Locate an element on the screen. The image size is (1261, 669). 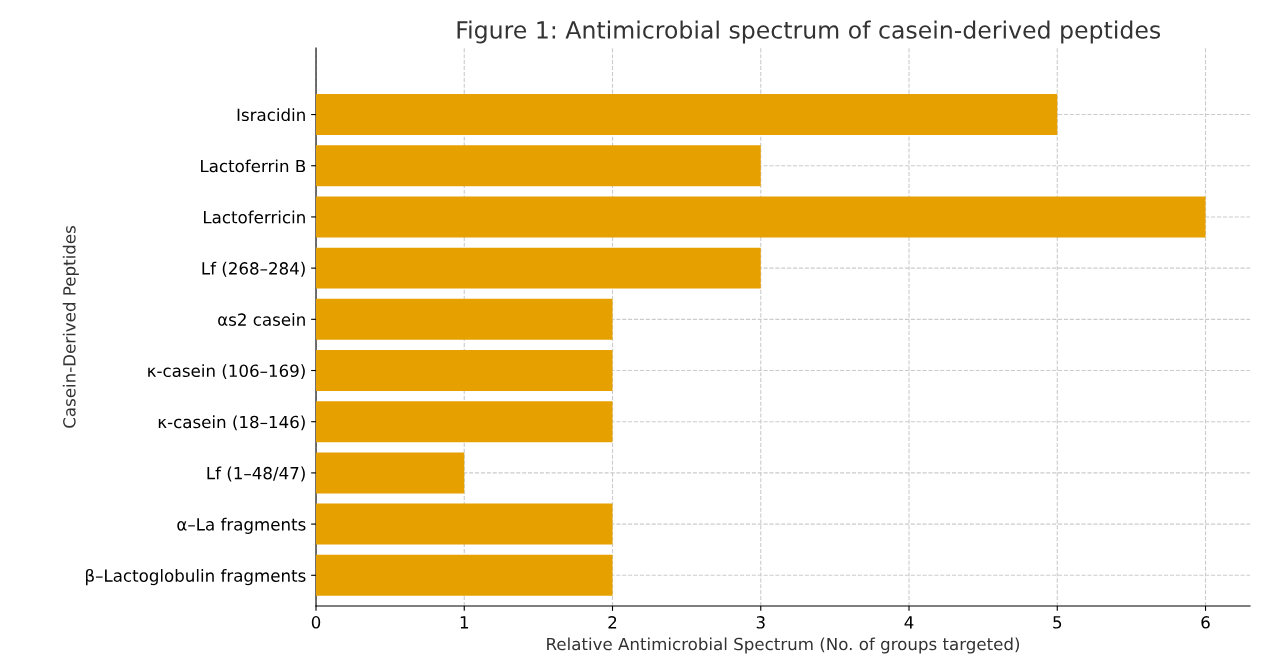
x-axis-title: Relative Antimicrobial Spectrum (No. of groups targeted) is located at coordinates (783, 645).